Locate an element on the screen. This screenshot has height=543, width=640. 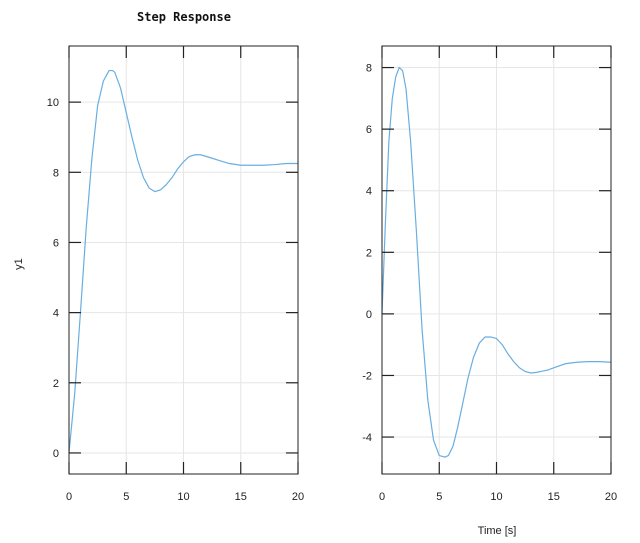
y-tick-label: -4 is located at coordinates (367, 438).